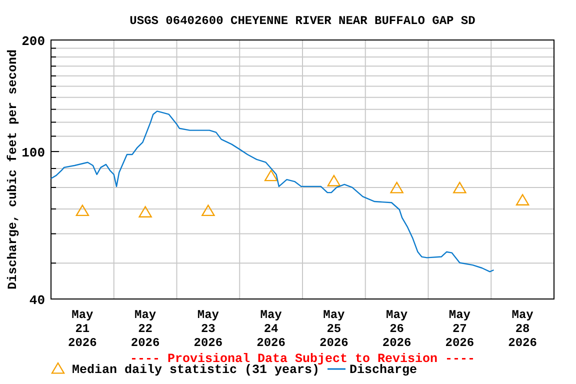  I want to click on x-tick-label: May 23 2026, so click(208, 329).